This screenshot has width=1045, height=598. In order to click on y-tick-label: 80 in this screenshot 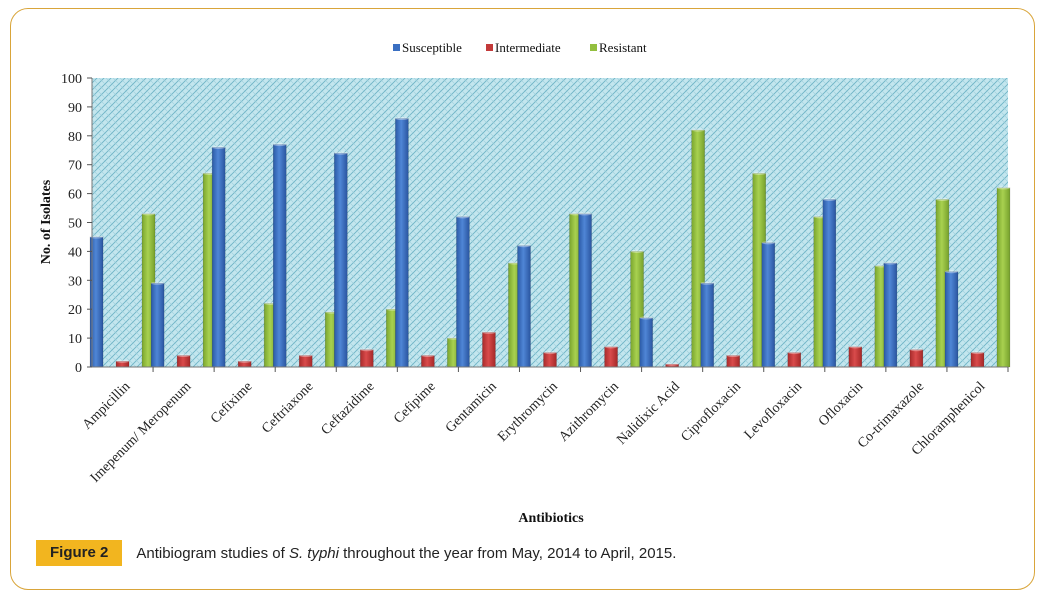, I will do `click(75, 137)`.